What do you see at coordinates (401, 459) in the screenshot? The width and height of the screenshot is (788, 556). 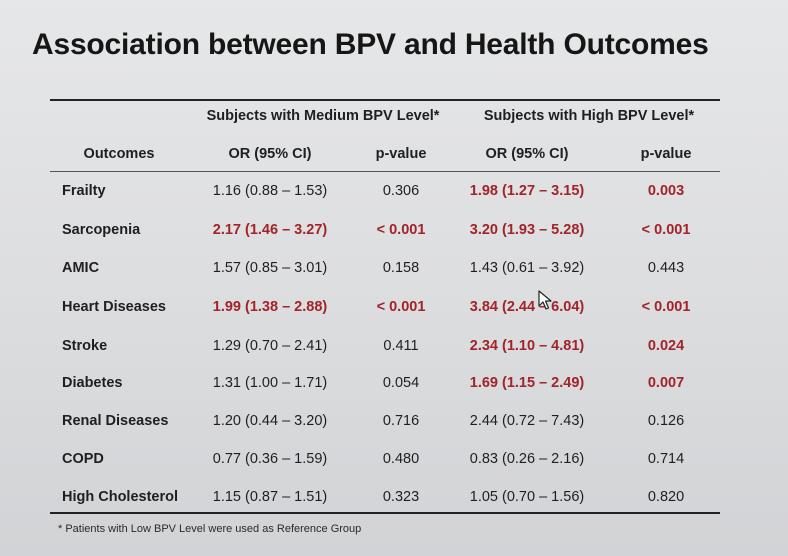 I see `p-medium-value: 0.480` at bounding box center [401, 459].